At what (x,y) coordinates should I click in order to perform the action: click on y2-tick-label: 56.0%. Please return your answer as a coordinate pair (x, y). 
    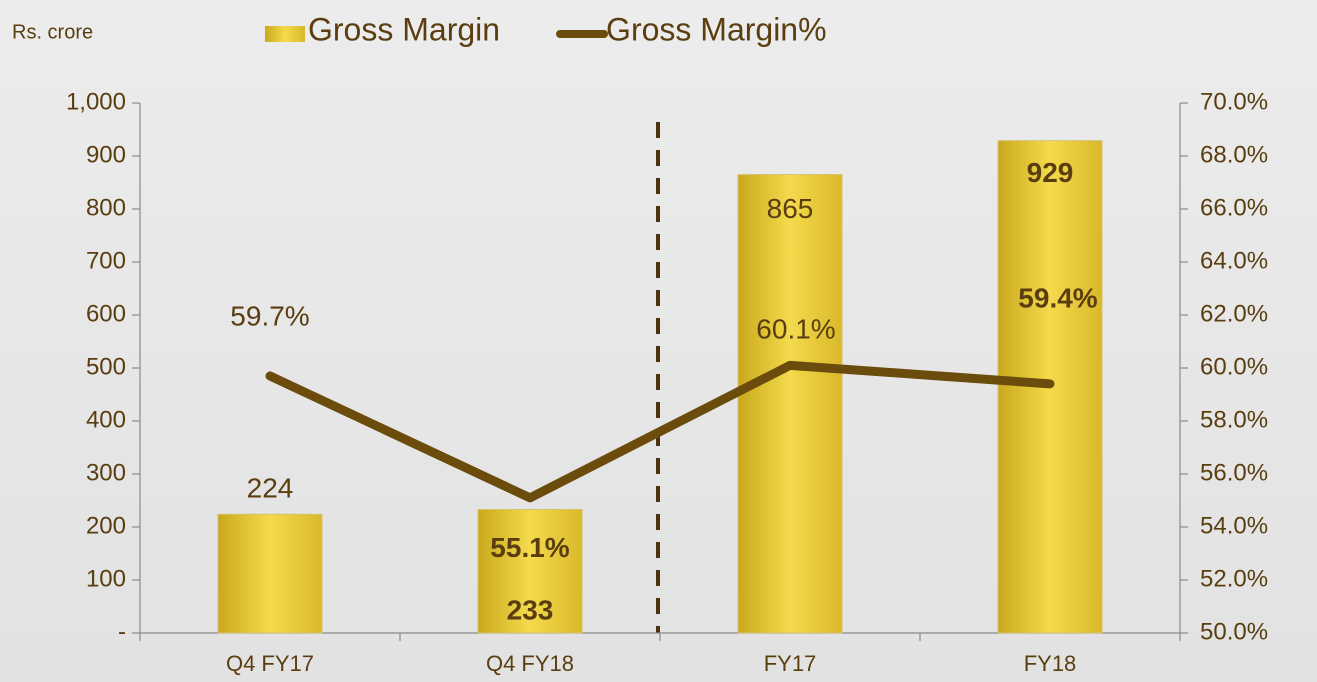
    Looking at the image, I should click on (1234, 472).